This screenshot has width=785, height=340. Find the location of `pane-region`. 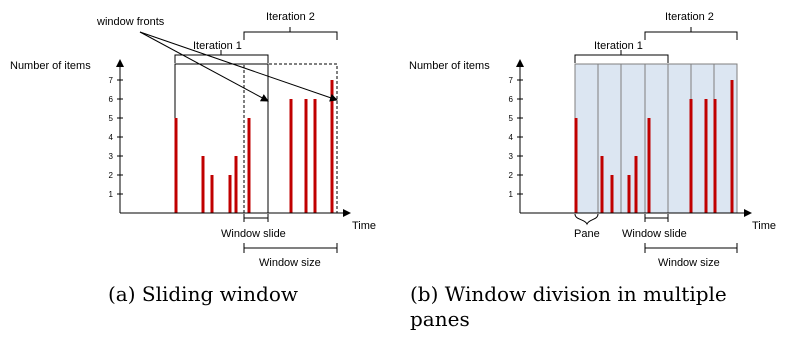

pane-region is located at coordinates (656, 138).